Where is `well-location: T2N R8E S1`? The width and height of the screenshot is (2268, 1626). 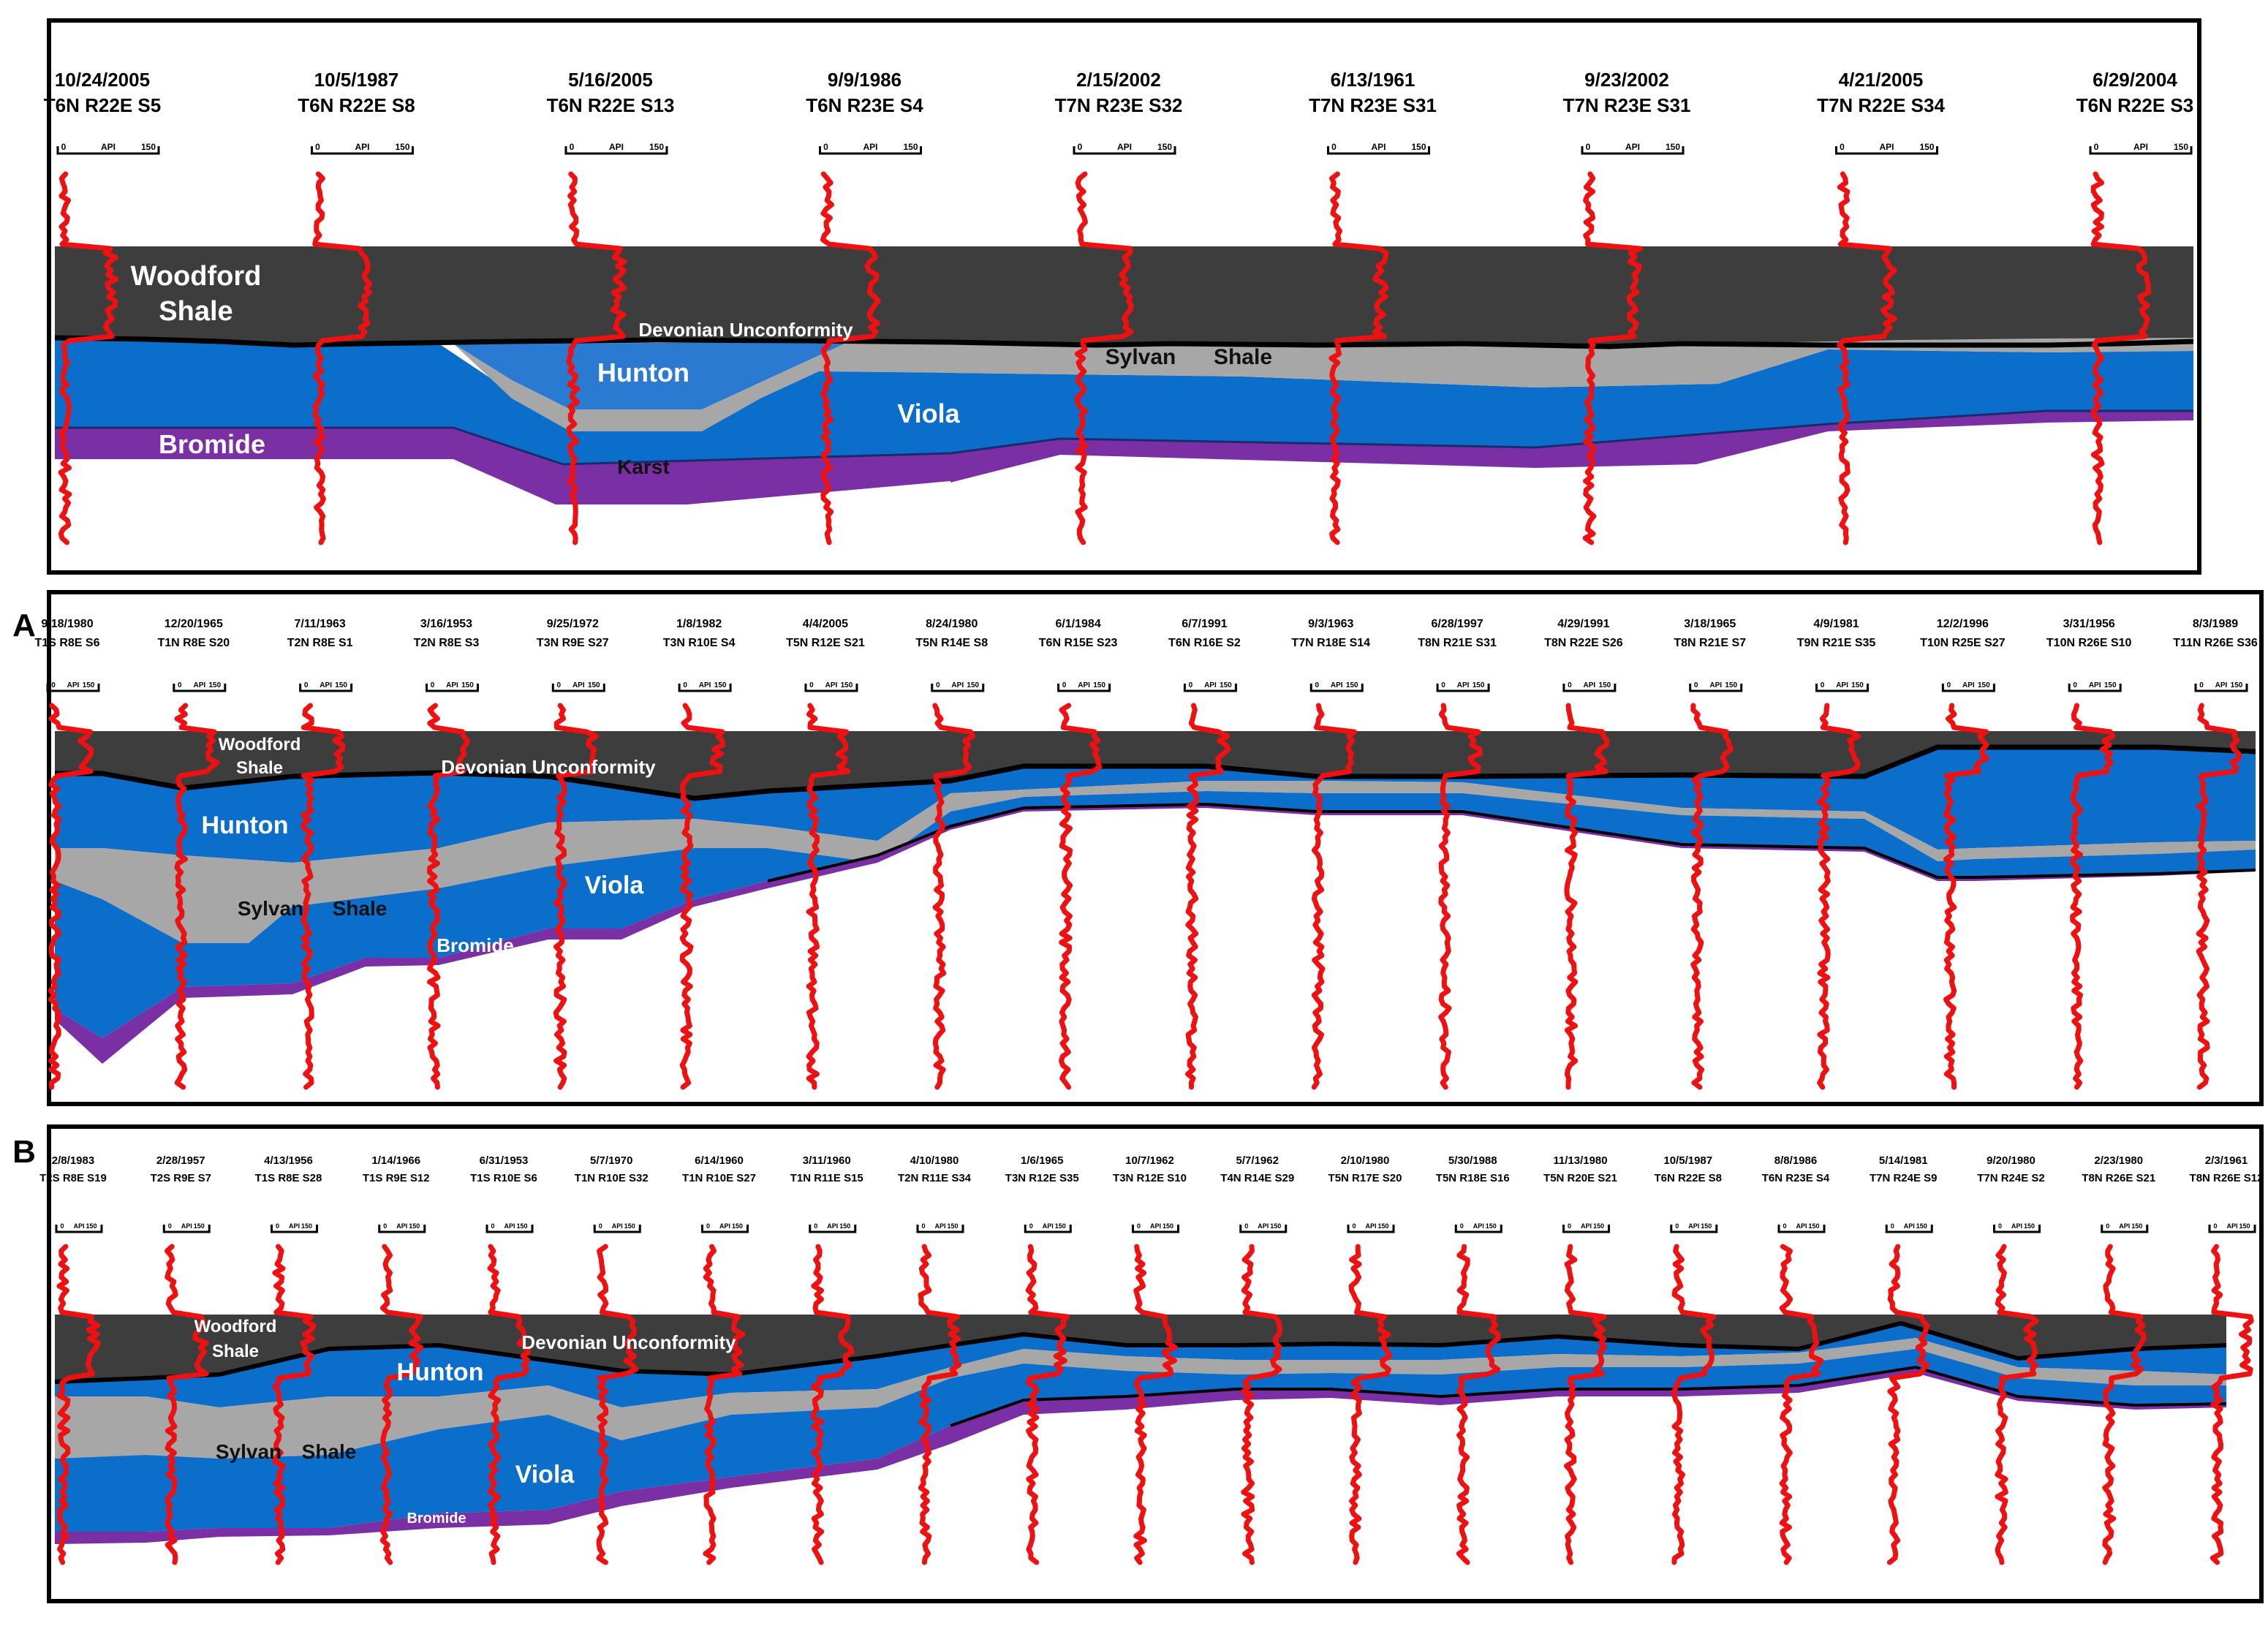
well-location: T2N R8E S1 is located at coordinates (320, 643).